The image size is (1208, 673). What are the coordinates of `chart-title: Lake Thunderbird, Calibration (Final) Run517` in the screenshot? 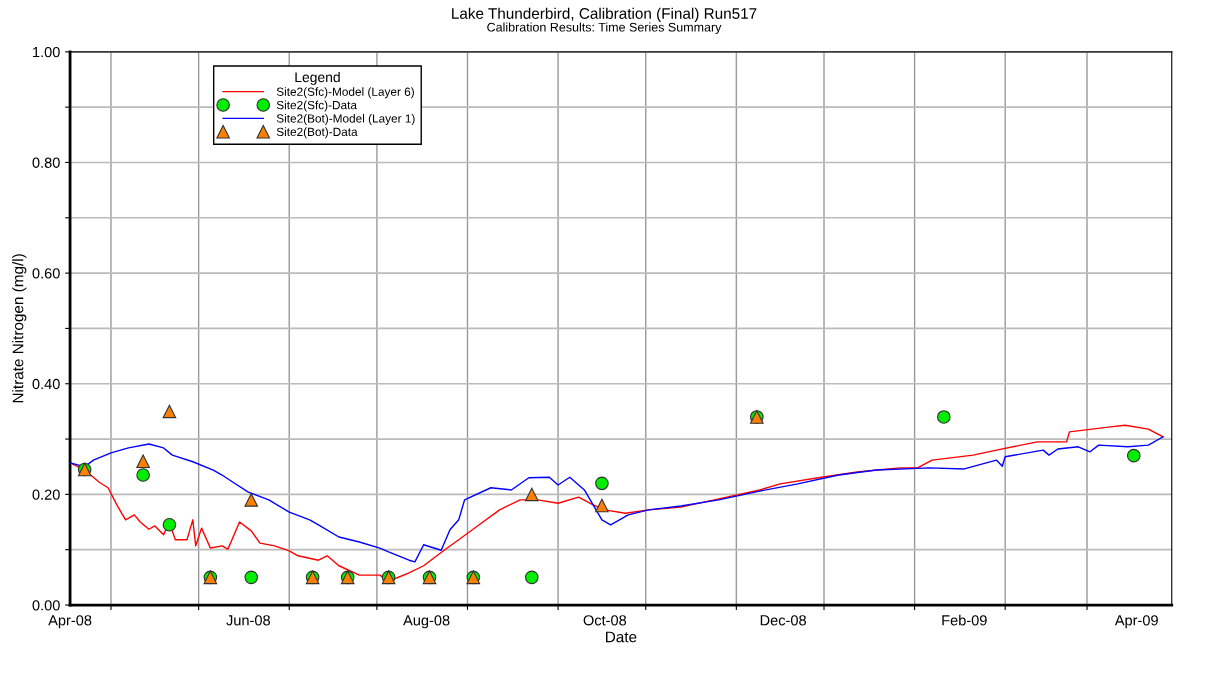 It's located at (604, 14).